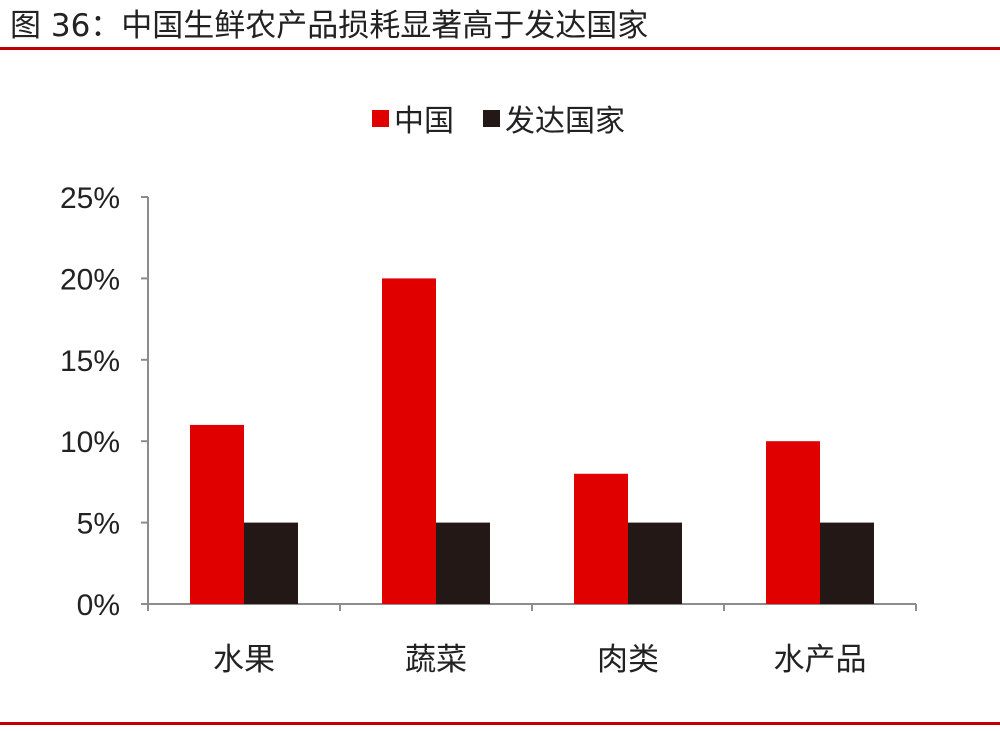 This screenshot has height=731, width=1000. What do you see at coordinates (90, 279) in the screenshot?
I see `y-tick-label: 20%` at bounding box center [90, 279].